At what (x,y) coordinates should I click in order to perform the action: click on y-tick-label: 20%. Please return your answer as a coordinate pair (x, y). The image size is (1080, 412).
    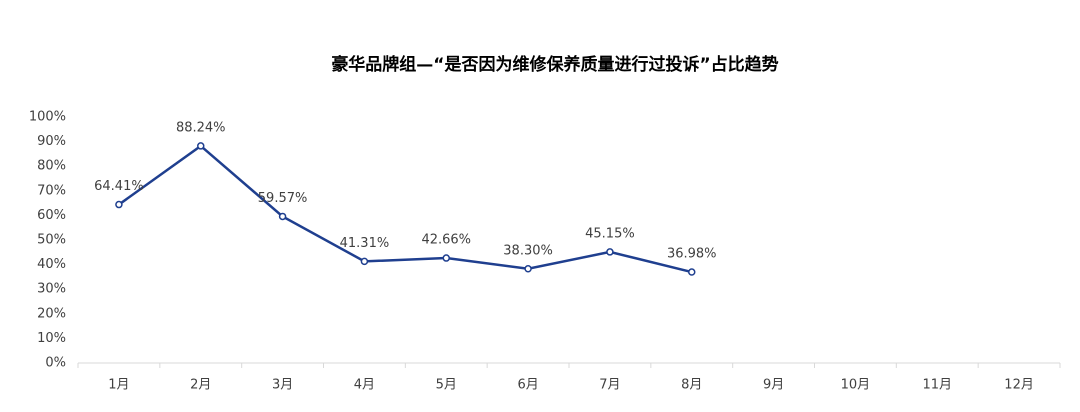
    Looking at the image, I should click on (51, 313).